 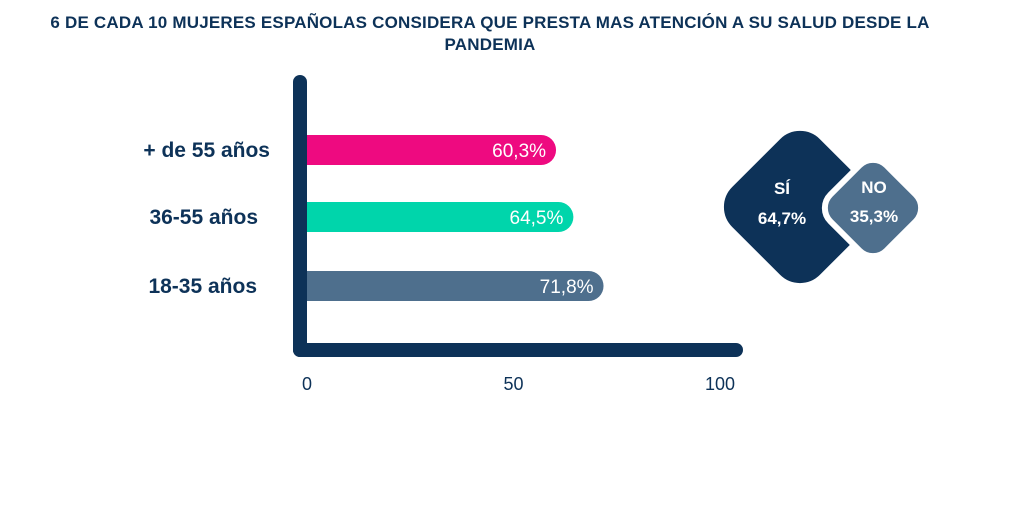 I want to click on bar-value-label: 64,5%, so click(x=537, y=218).